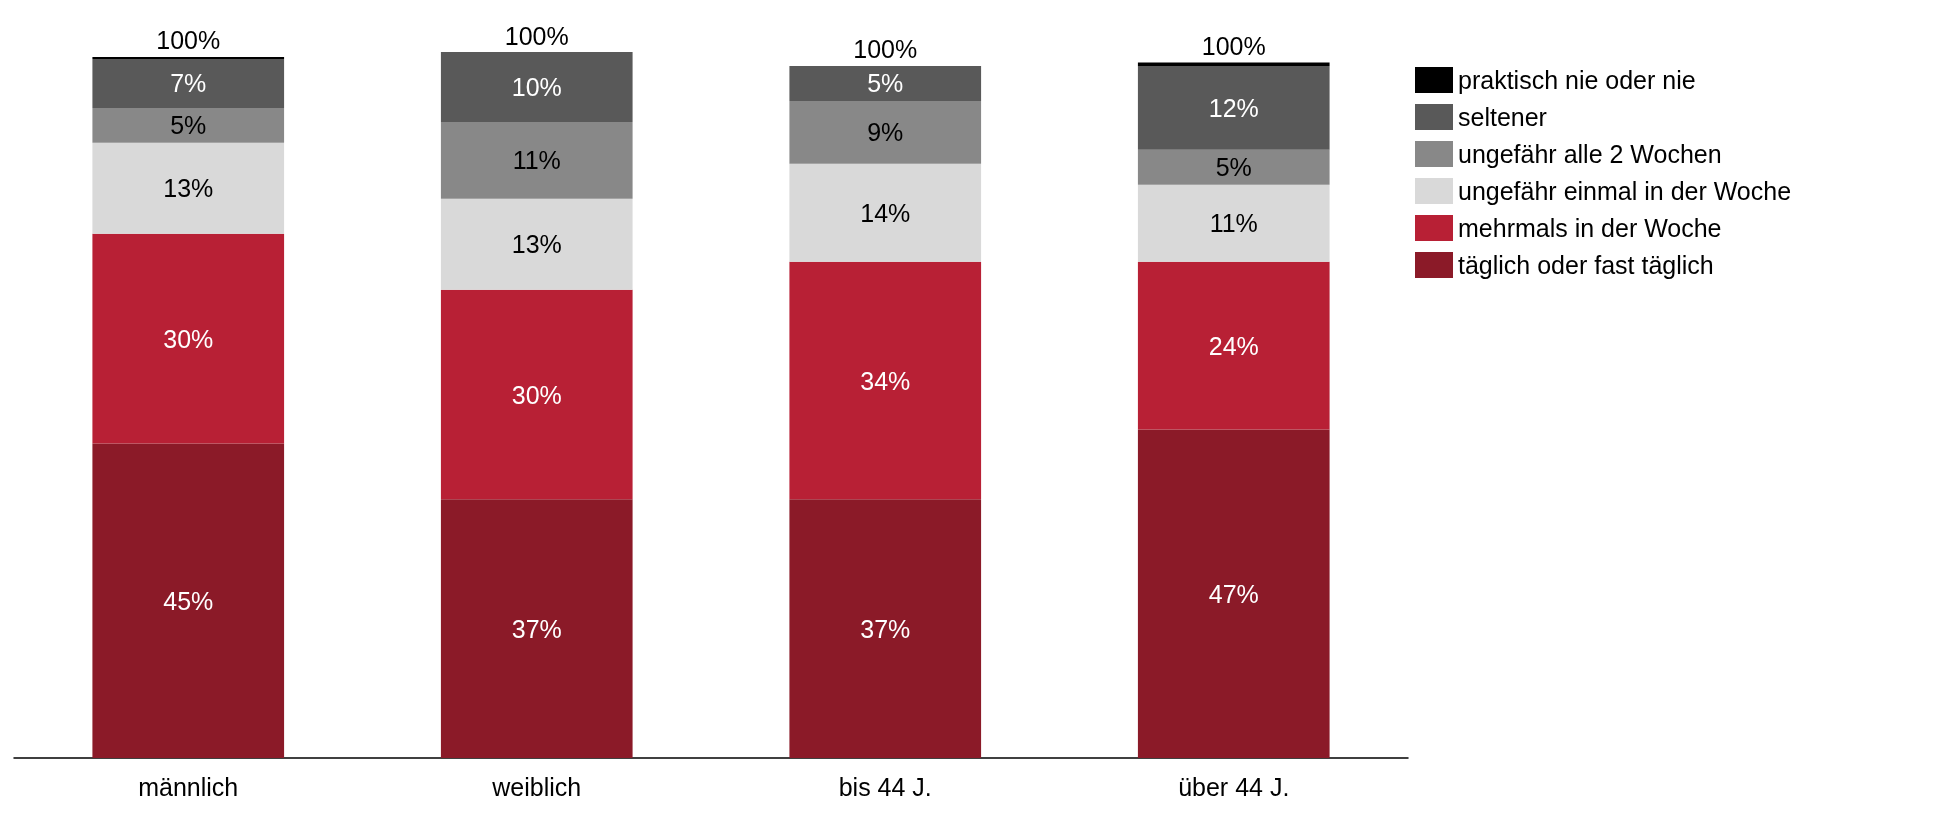  What do you see at coordinates (885, 786) in the screenshot?
I see `x-tick-label: bis 44 J.` at bounding box center [885, 786].